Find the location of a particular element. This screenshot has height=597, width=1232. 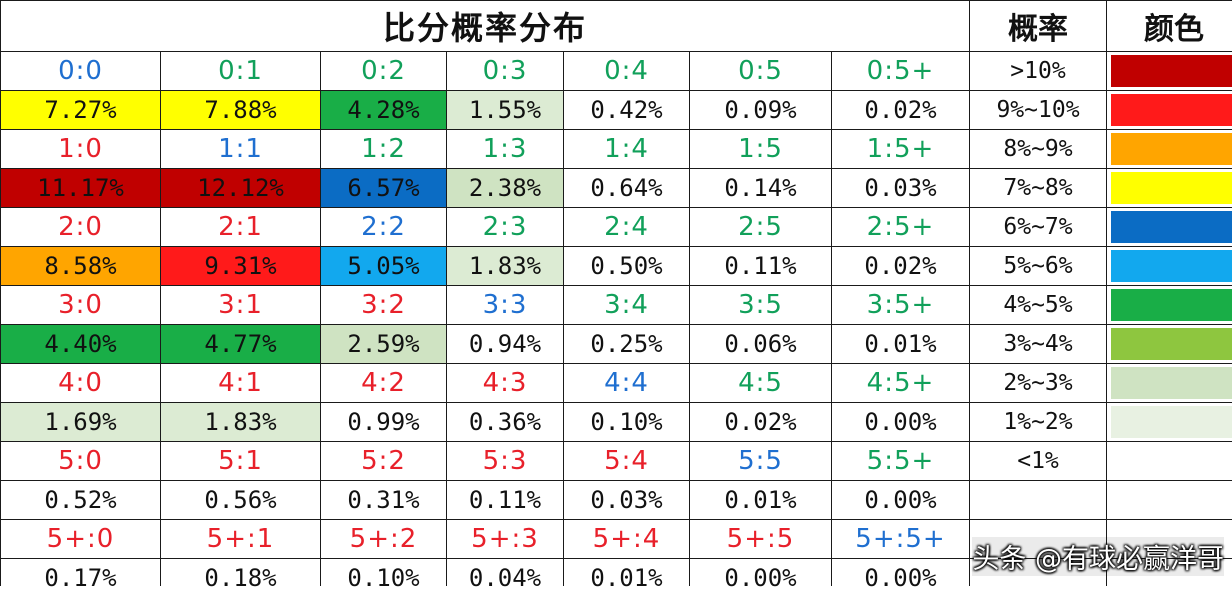

probability-cell: 5.05% is located at coordinates (383, 266).